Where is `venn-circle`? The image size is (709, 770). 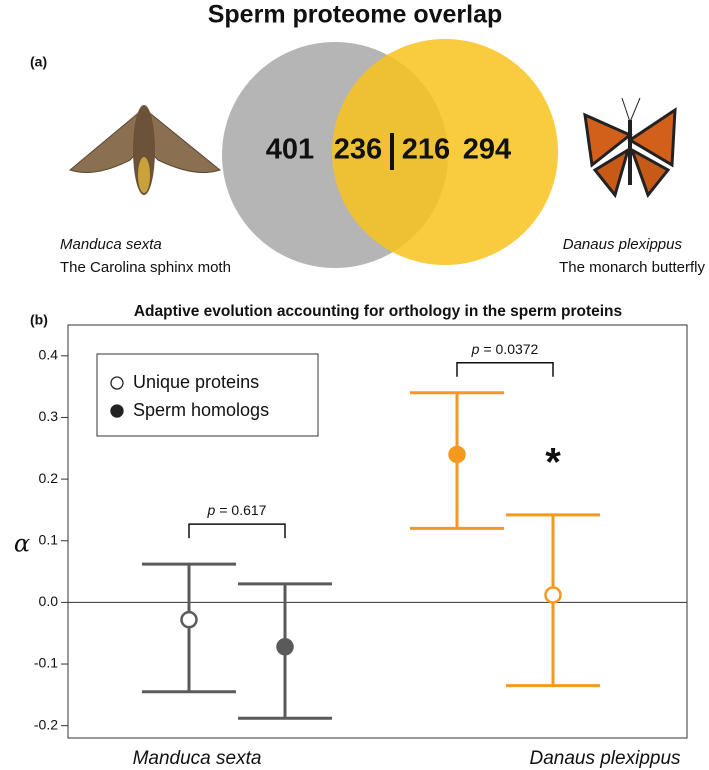
venn-circle is located at coordinates (445, 152).